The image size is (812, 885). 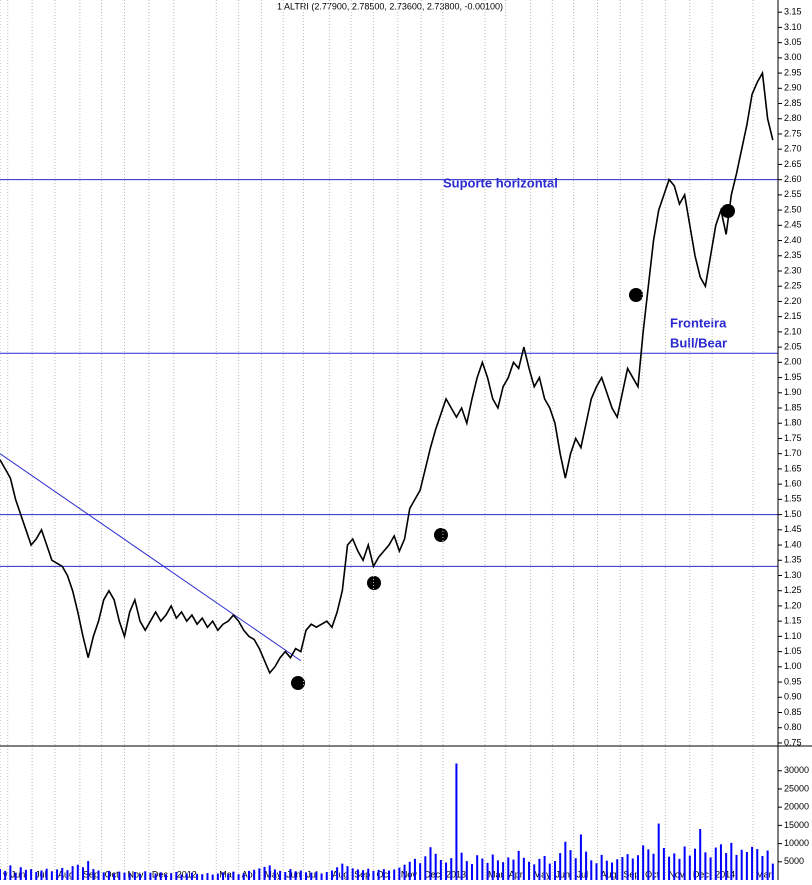 What do you see at coordinates (793, 12) in the screenshot?
I see `y-tick-label: 3.15` at bounding box center [793, 12].